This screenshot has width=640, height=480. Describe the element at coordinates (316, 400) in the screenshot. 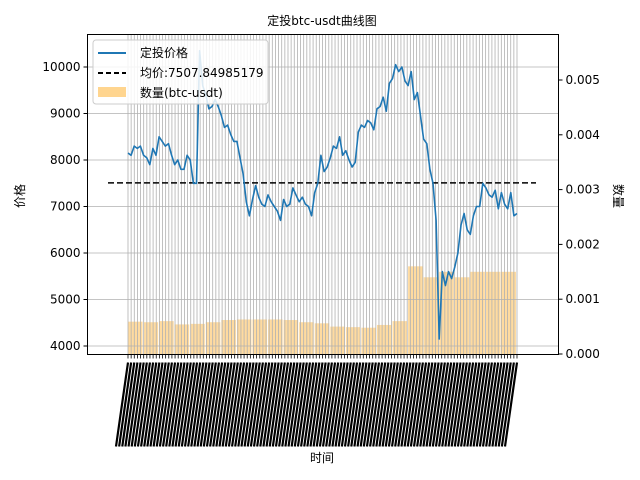

I see `x-axis-ticks` at that location.